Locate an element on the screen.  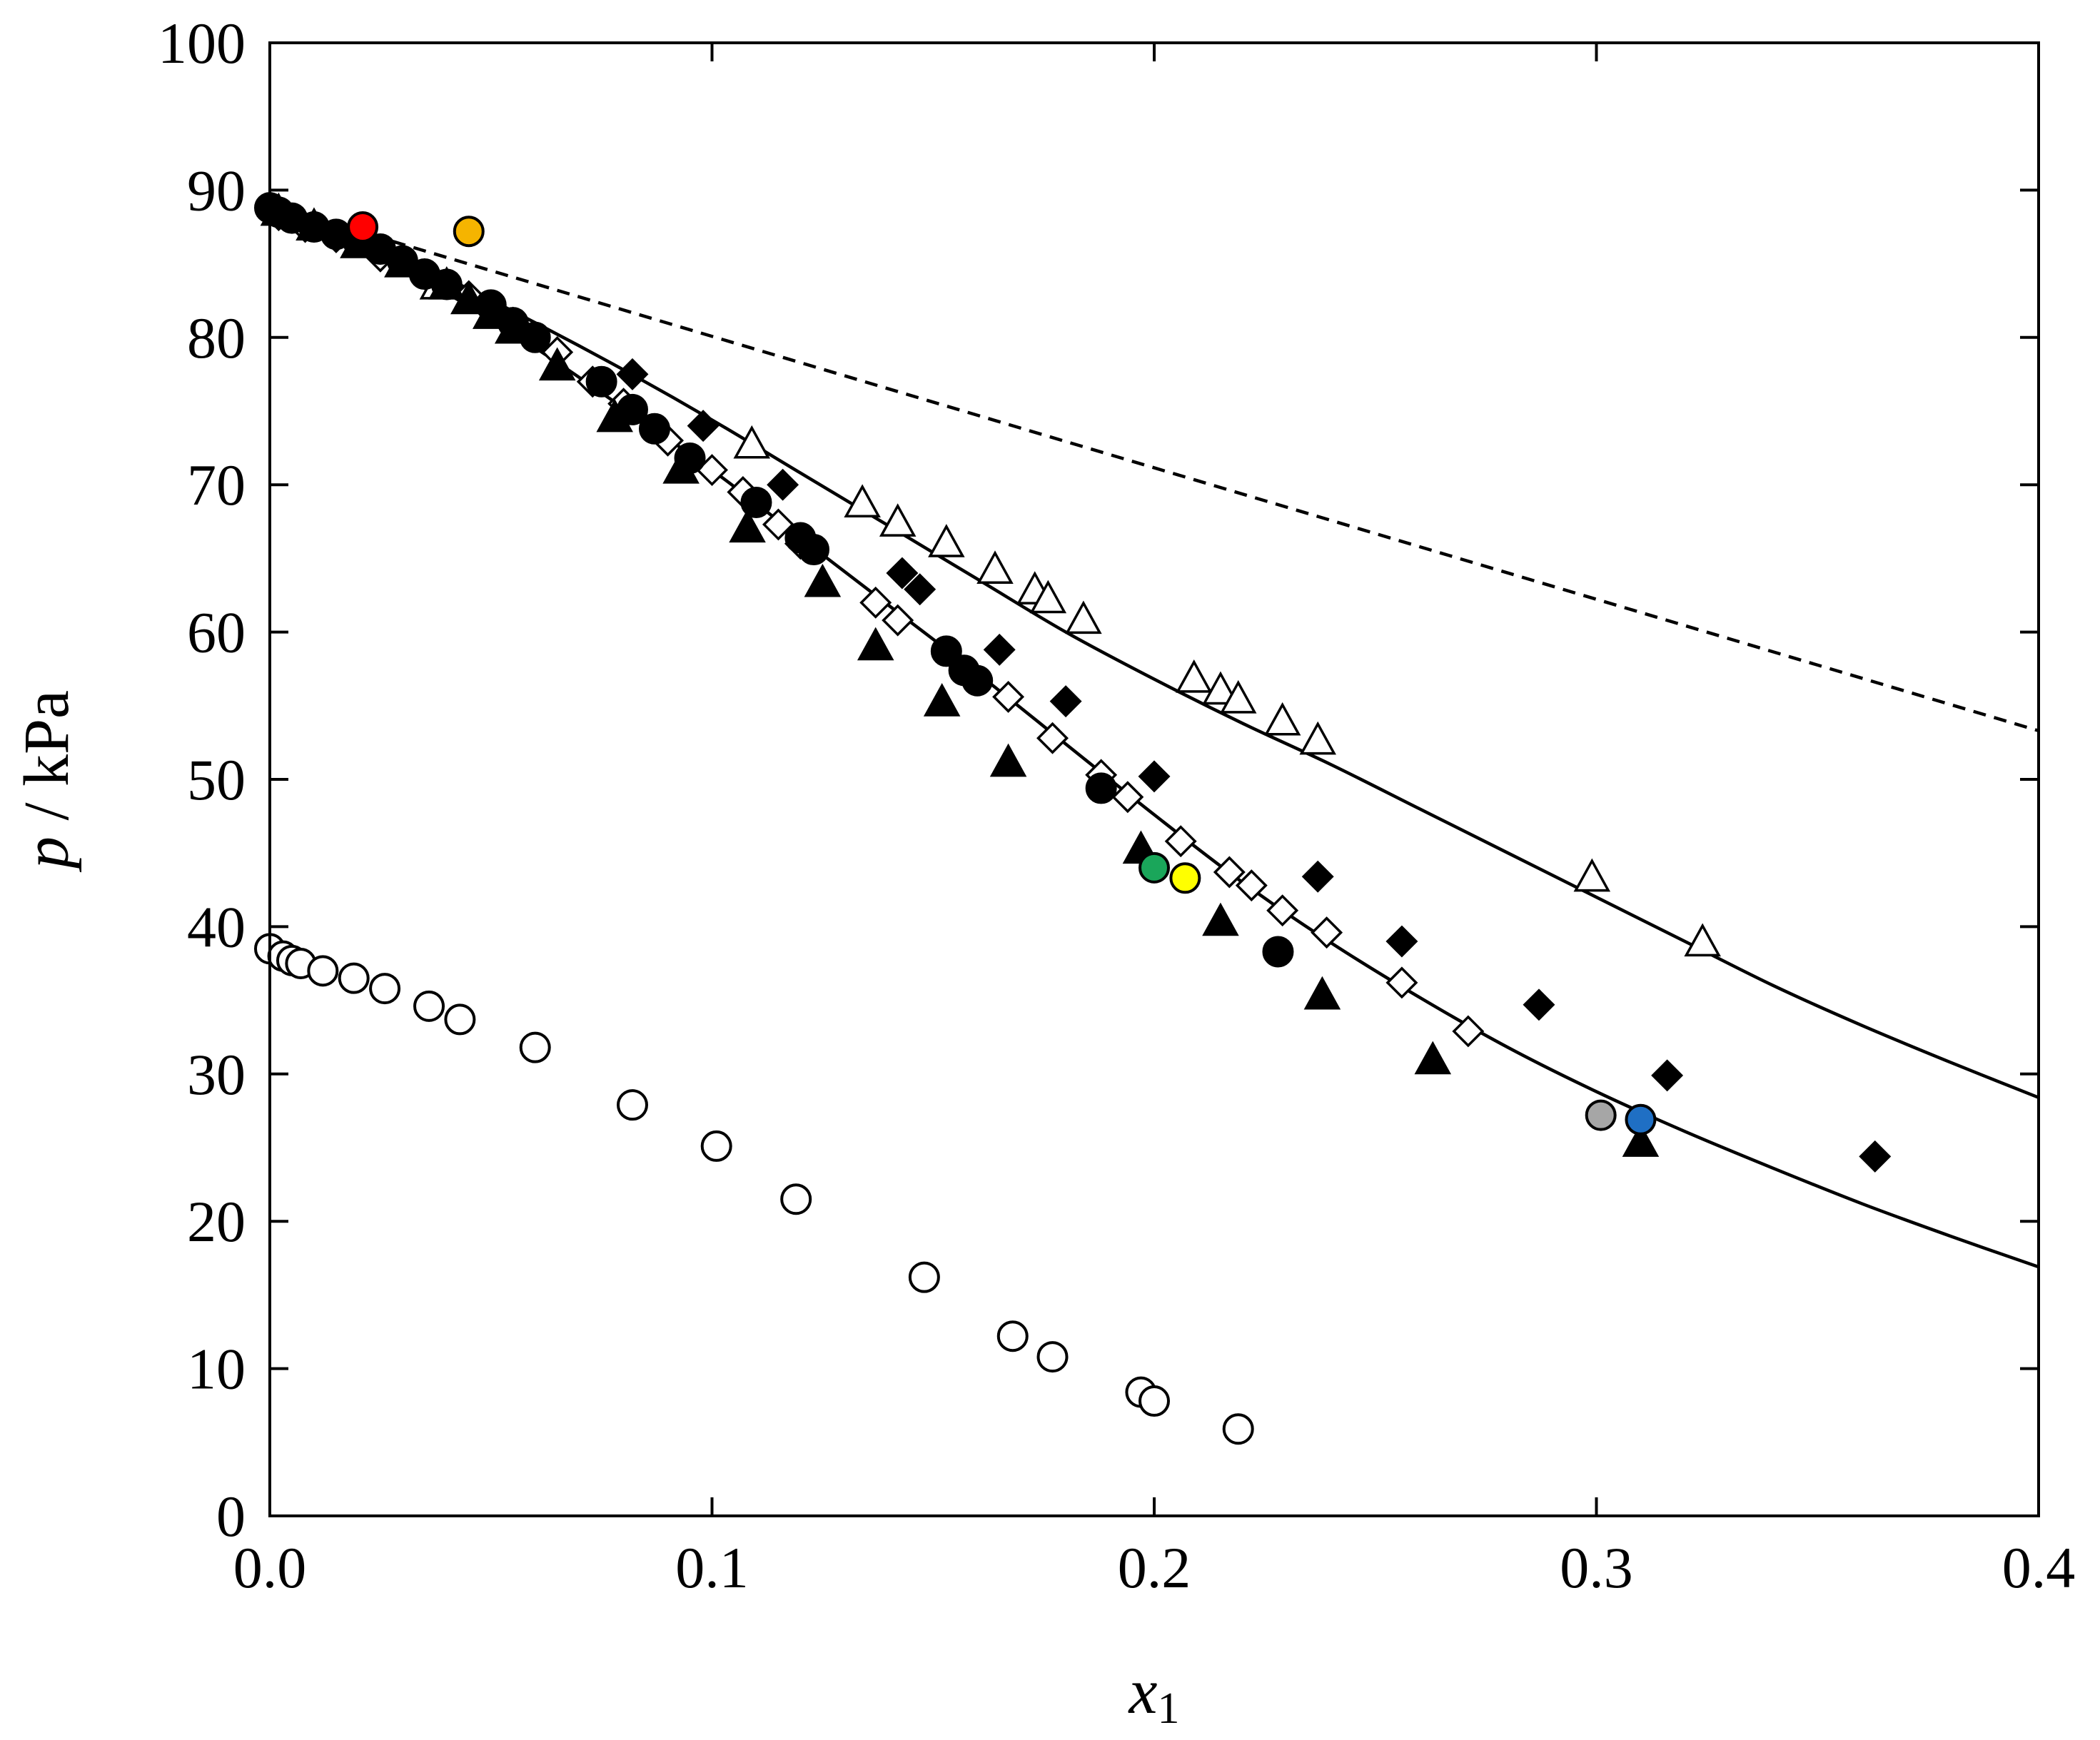
y-tick-label: 0 is located at coordinates (231, 1516).